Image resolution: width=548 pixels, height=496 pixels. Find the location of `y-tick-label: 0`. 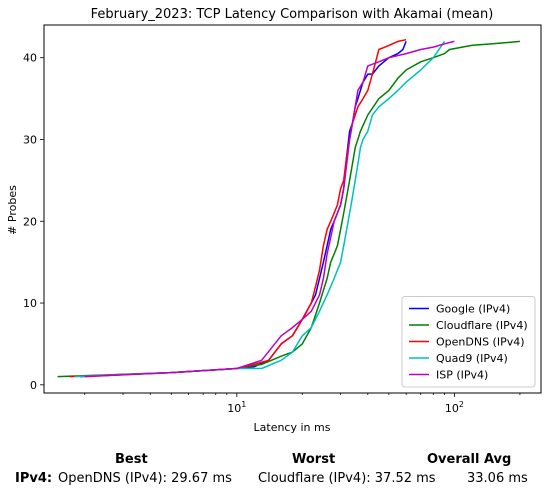

y-tick-label: 0 is located at coordinates (33, 385).